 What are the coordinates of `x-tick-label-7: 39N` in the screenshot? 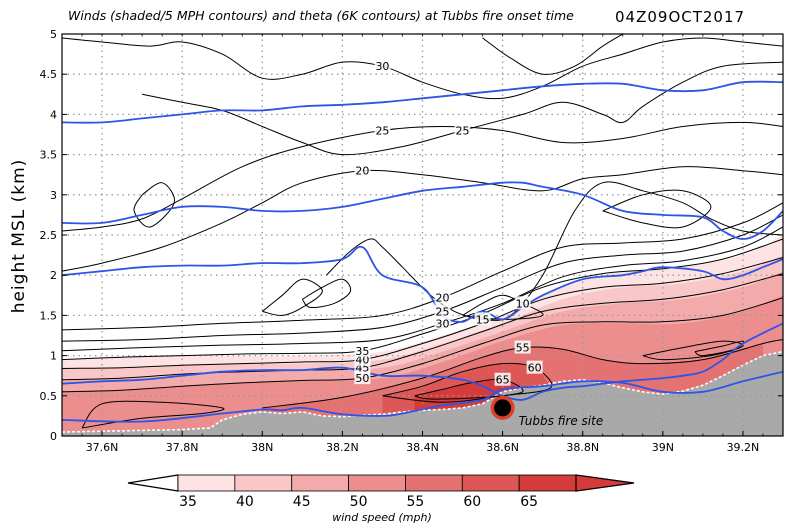 It's located at (663, 447).